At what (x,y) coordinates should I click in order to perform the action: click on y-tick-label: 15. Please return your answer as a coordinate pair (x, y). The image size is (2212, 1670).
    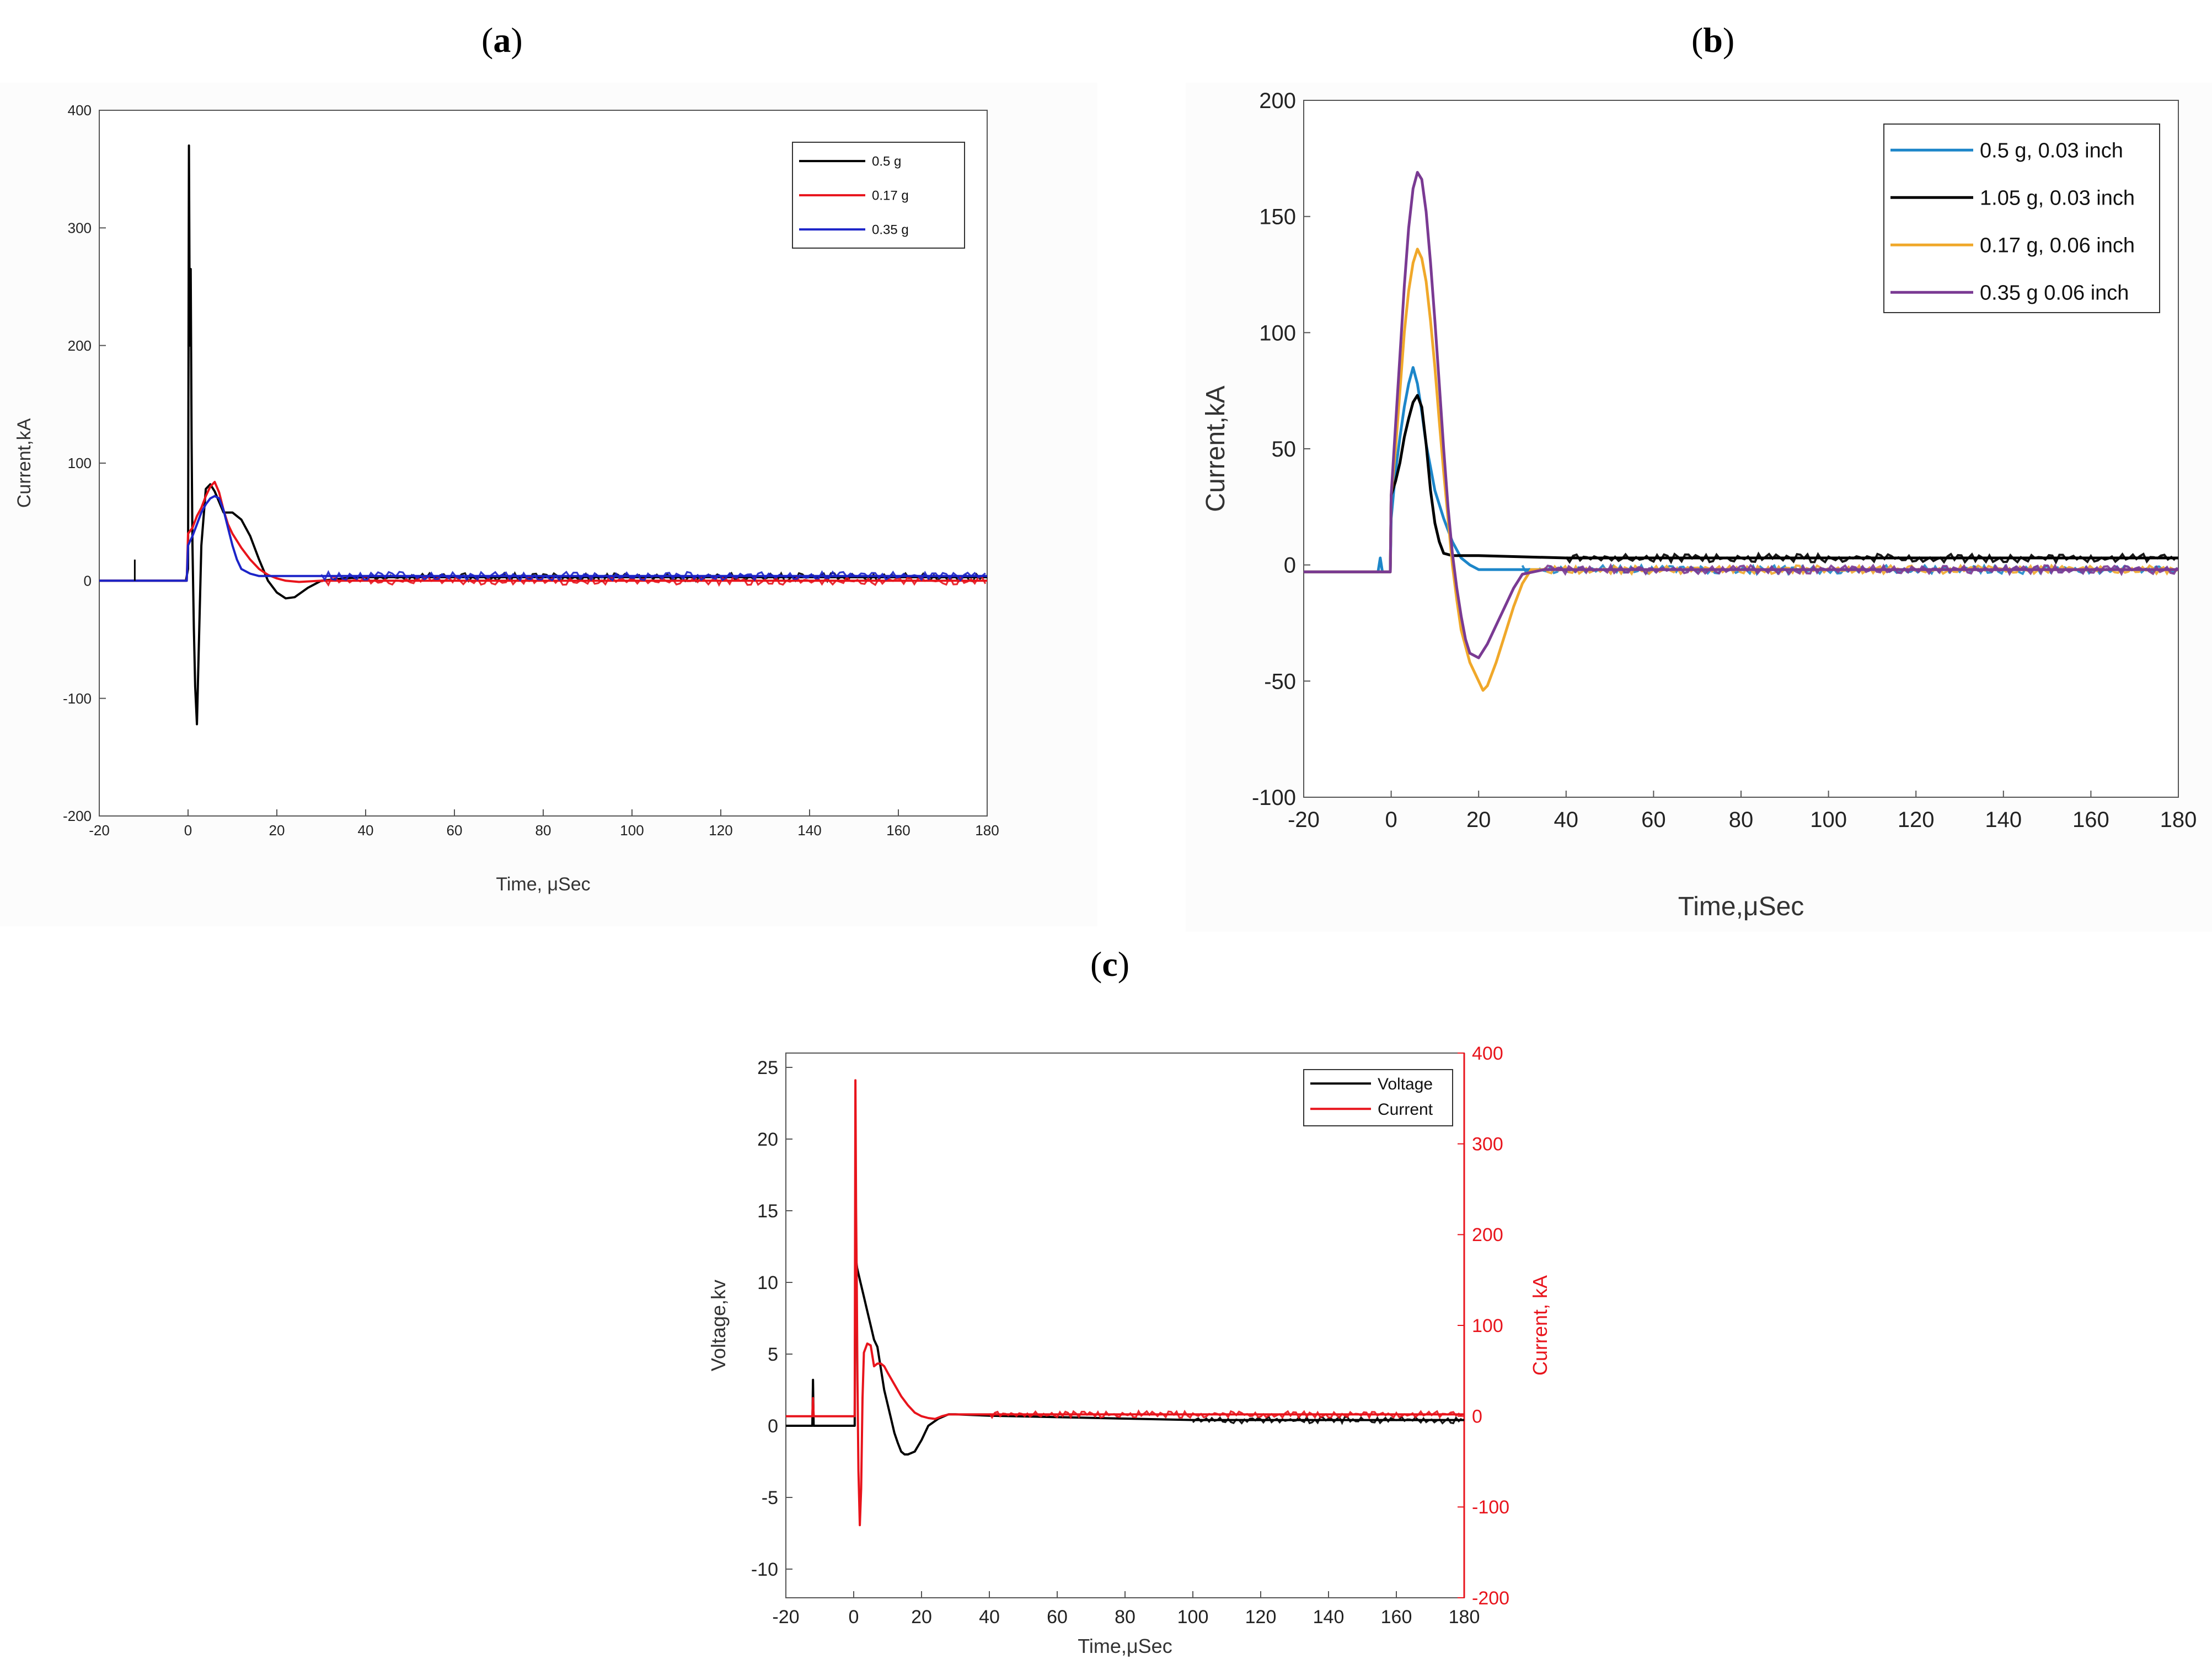
    Looking at the image, I should click on (767, 1212).